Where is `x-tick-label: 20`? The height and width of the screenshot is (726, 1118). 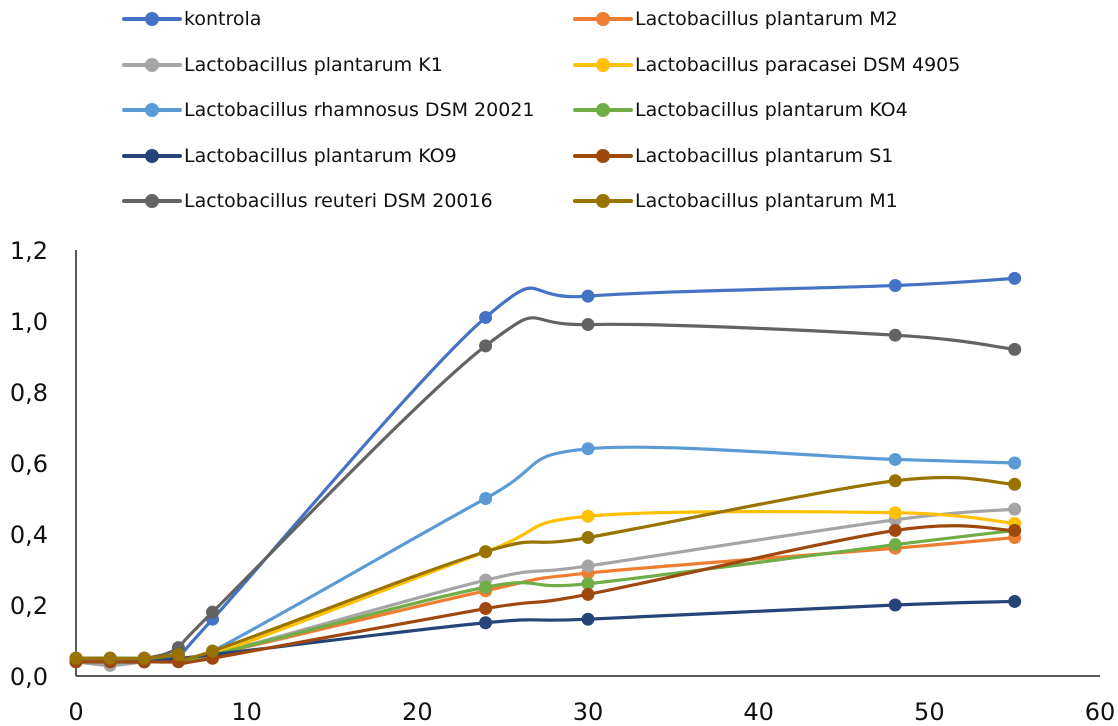
x-tick-label: 20 is located at coordinates (417, 712).